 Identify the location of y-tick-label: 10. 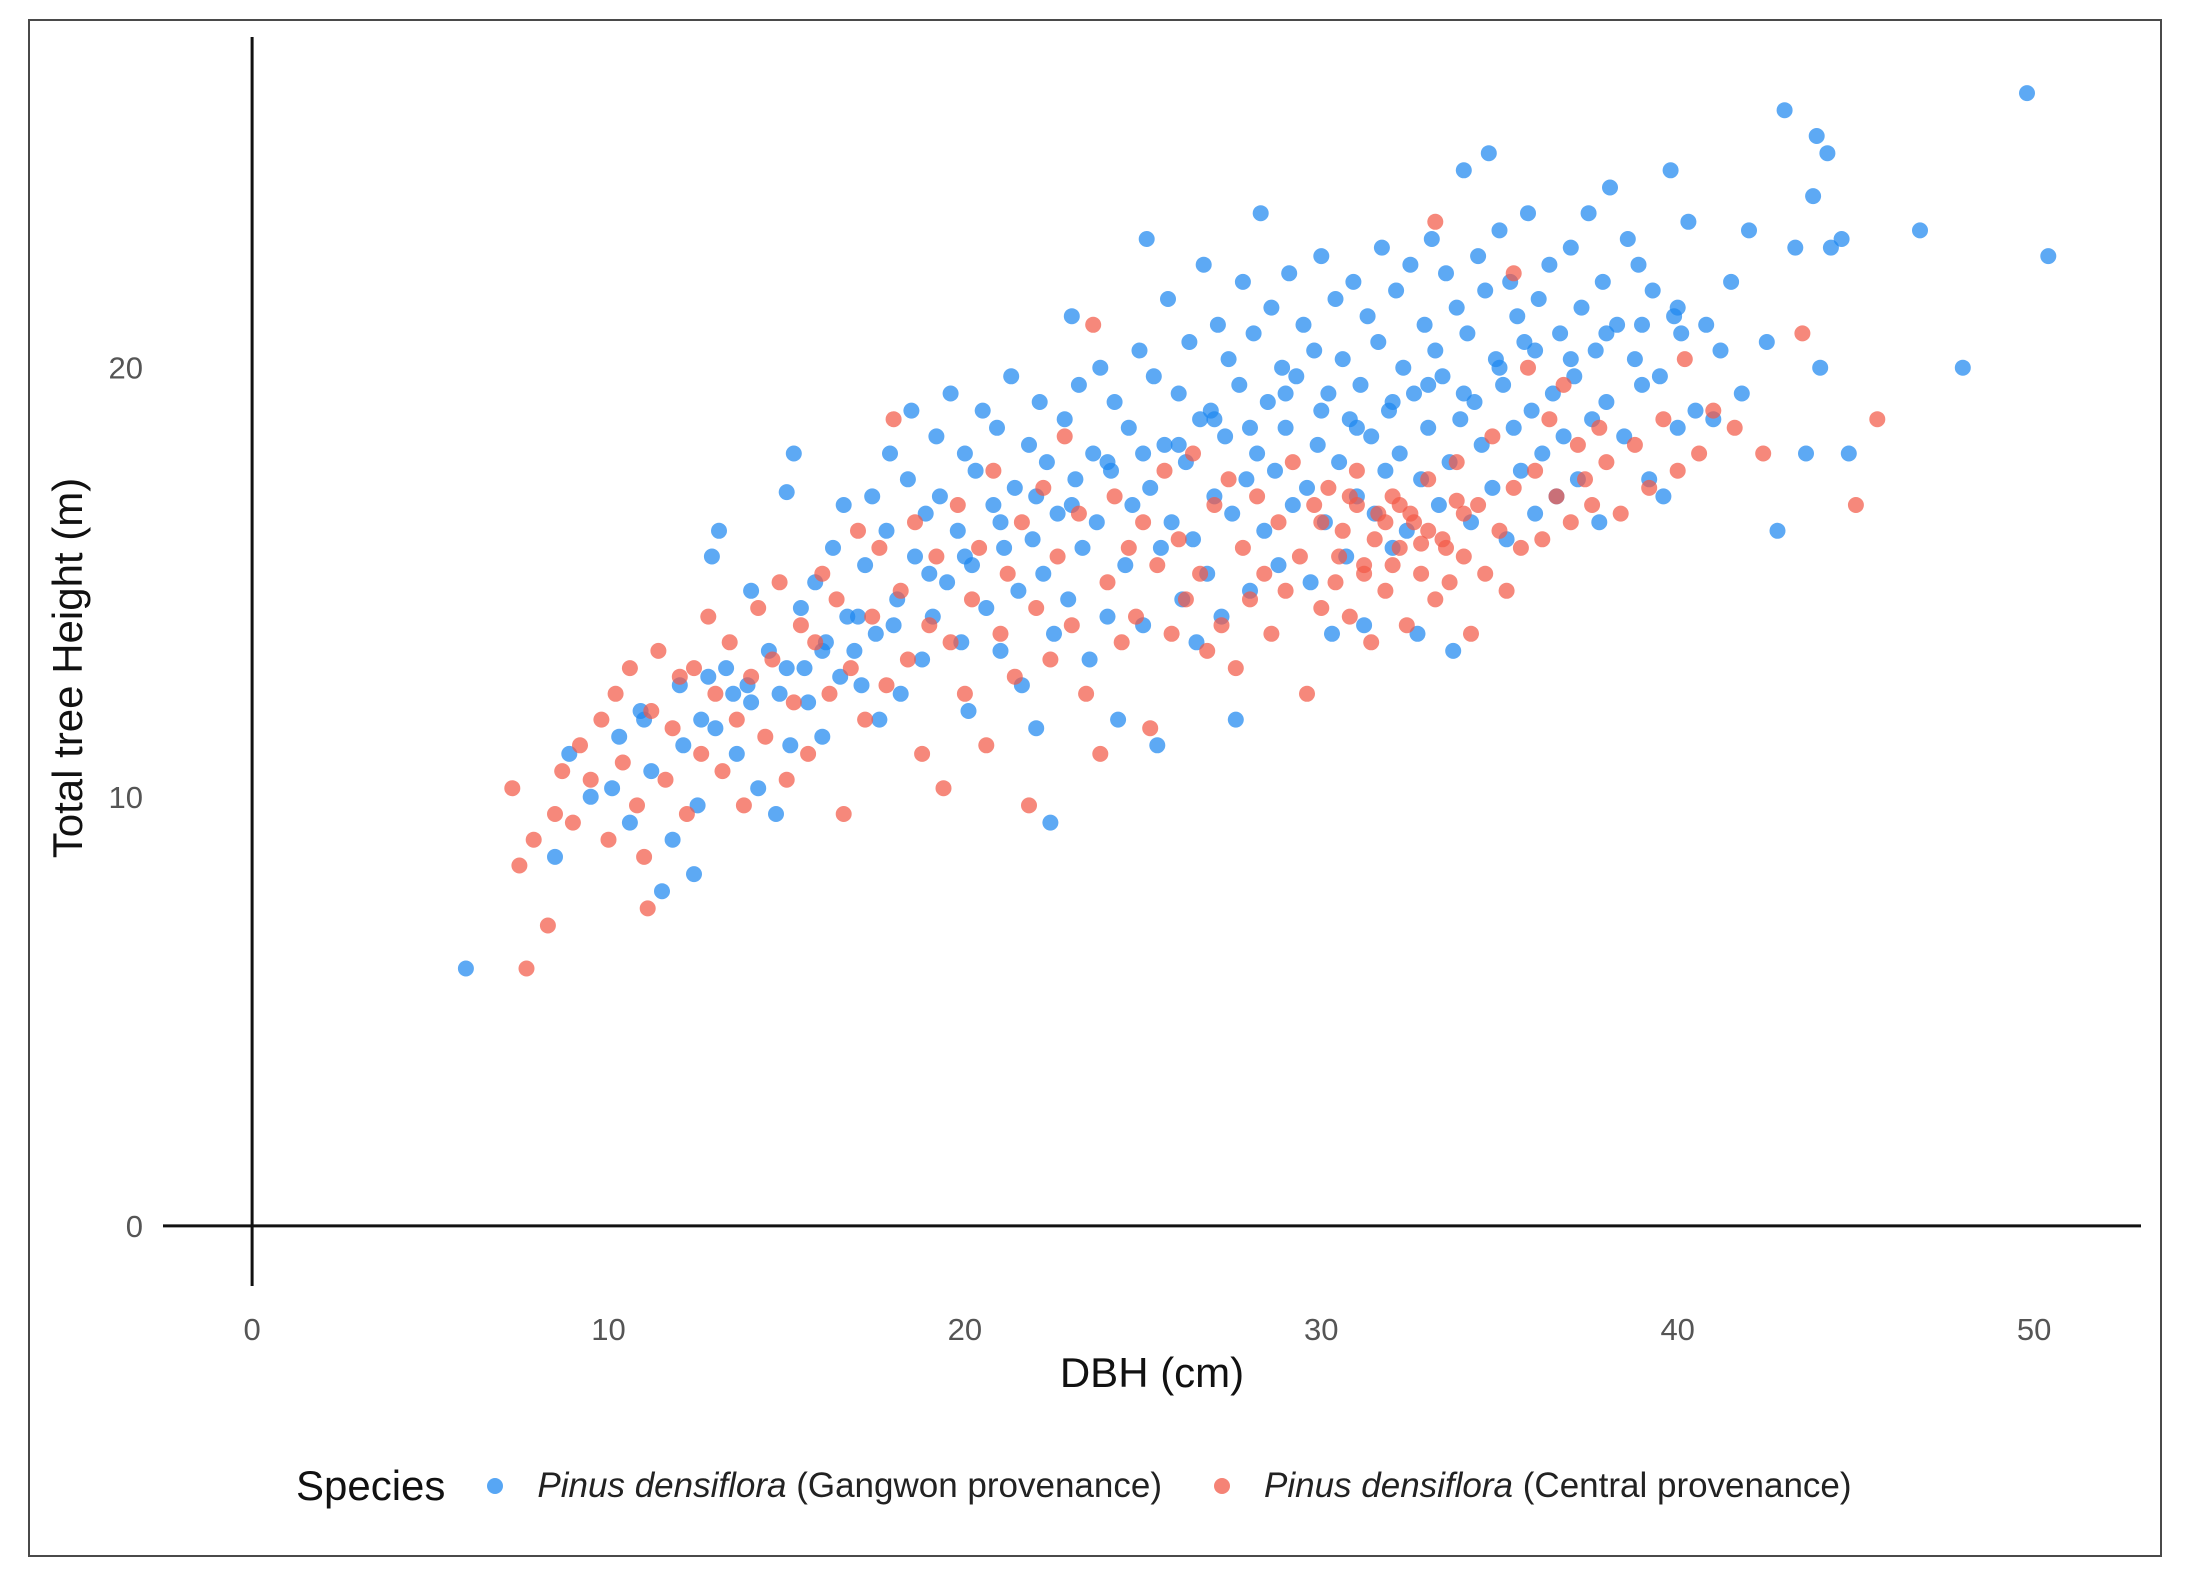
(126, 797).